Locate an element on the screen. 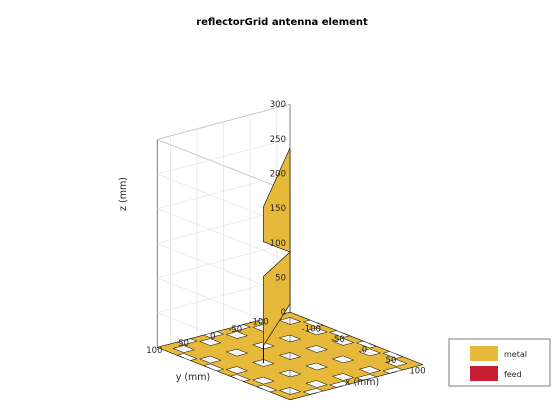 The width and height of the screenshot is (560, 420). legend-label-feed: feed is located at coordinates (513, 374).